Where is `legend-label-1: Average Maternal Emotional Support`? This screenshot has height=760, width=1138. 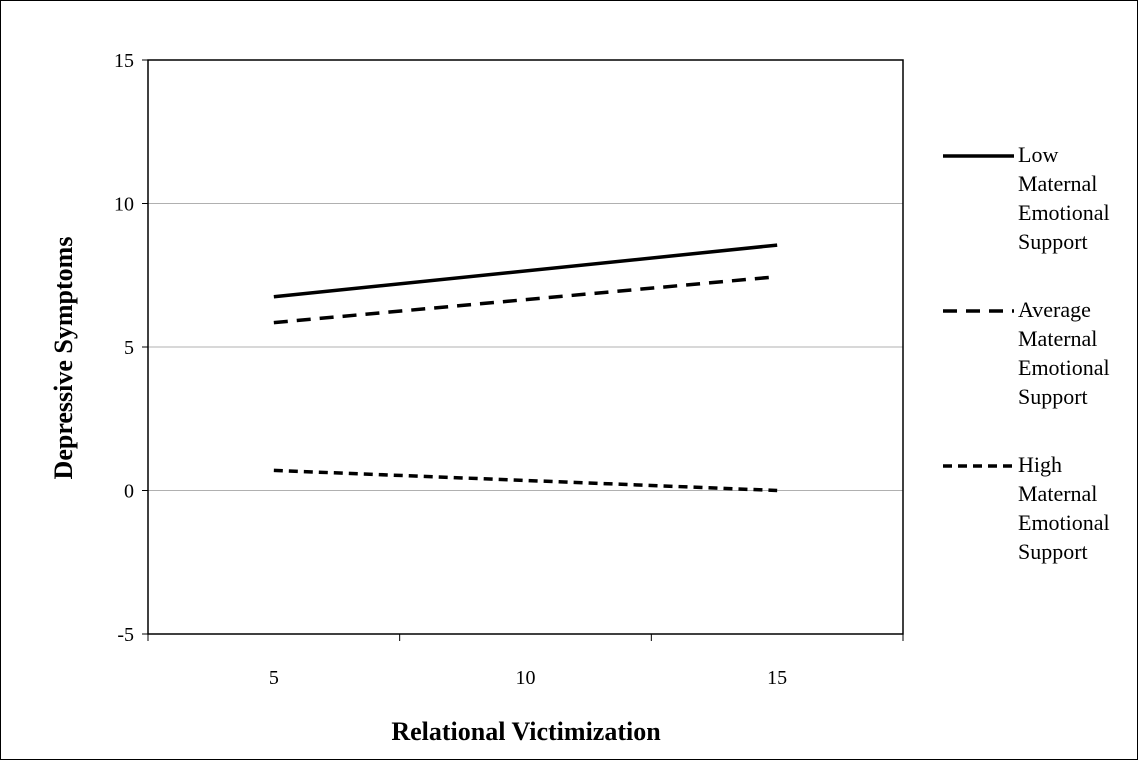 legend-label-1: Average Maternal Emotional Support is located at coordinates (1064, 353).